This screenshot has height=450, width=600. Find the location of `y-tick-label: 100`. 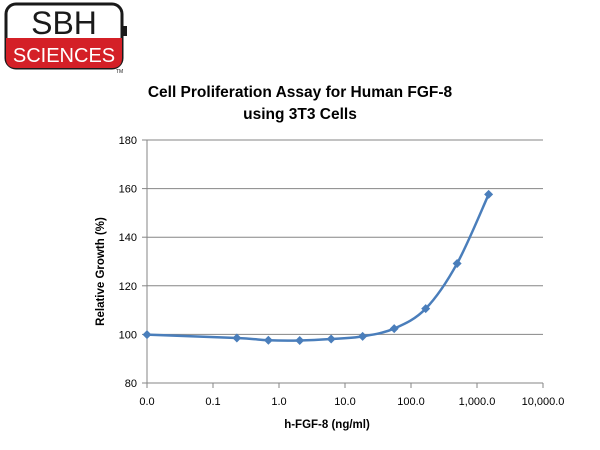

y-tick-label: 100 is located at coordinates (128, 335).